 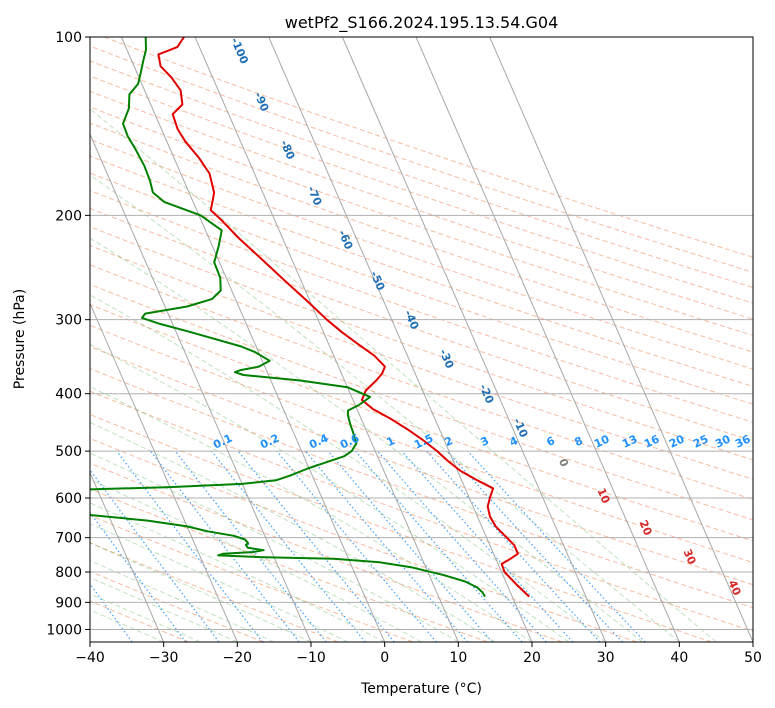 What do you see at coordinates (20, 339) in the screenshot?
I see `y-axis-title: Pressure (hPa)` at bounding box center [20, 339].